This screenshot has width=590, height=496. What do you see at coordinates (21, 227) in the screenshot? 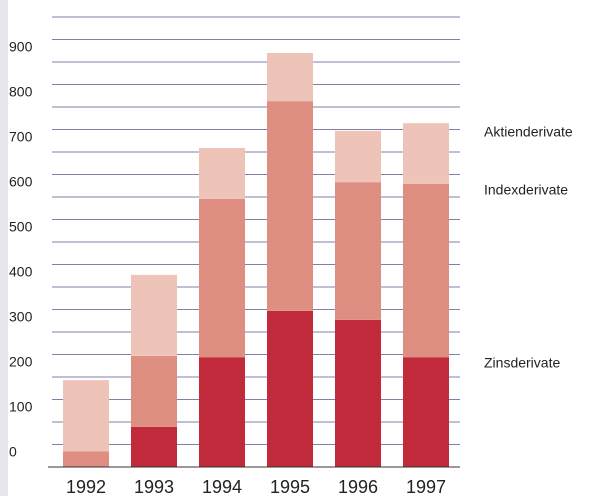
I see `y-tick-label: 500` at bounding box center [21, 227].